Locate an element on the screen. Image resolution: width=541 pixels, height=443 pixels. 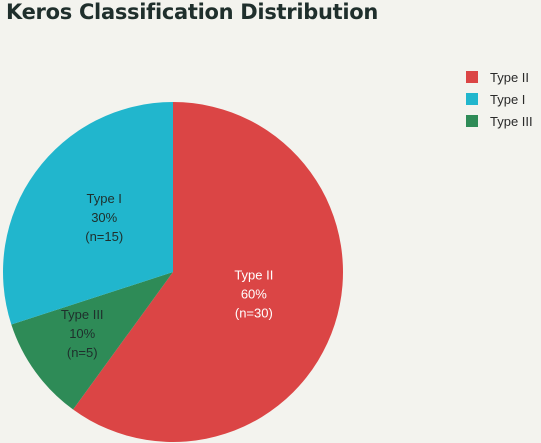
chart-title: Keros Classification Distribution is located at coordinates (192, 12).